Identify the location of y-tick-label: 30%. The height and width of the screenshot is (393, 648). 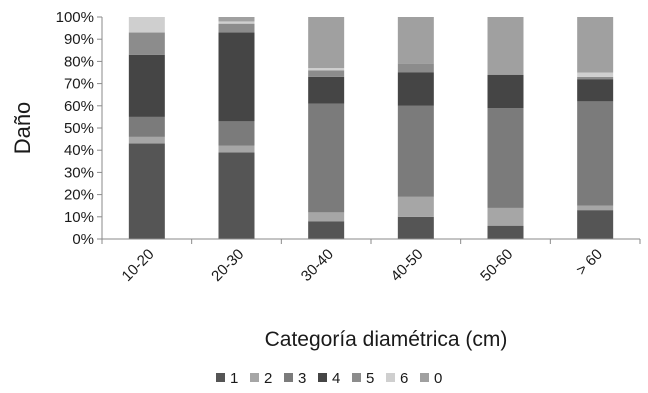
(79, 172).